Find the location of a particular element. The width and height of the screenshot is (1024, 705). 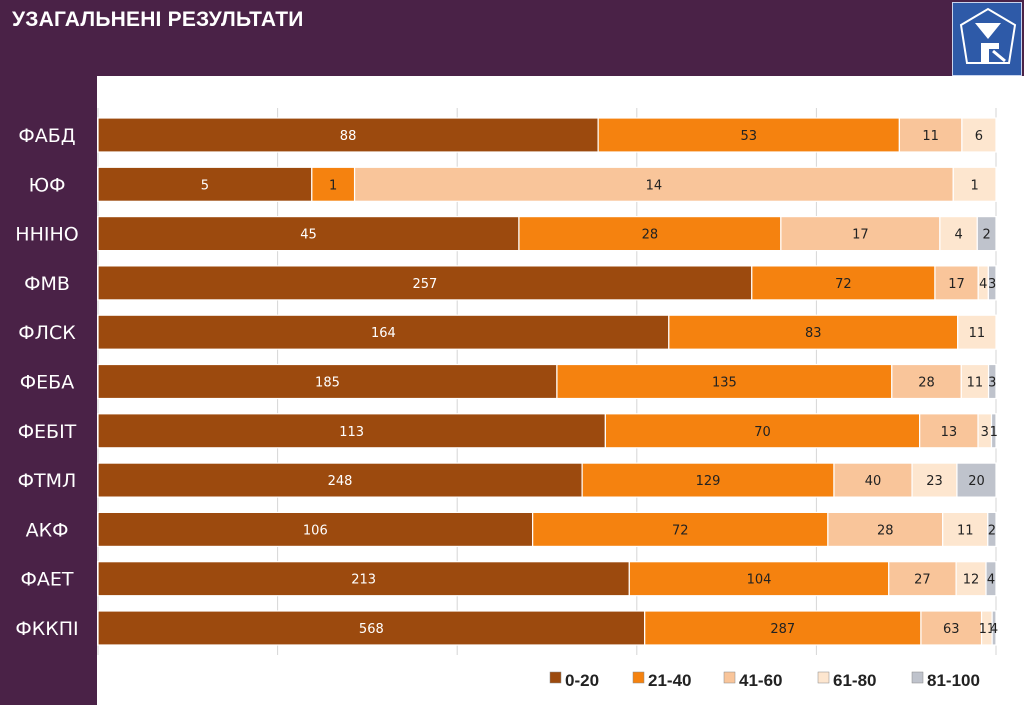

data-label-3-1: 72 is located at coordinates (843, 284).